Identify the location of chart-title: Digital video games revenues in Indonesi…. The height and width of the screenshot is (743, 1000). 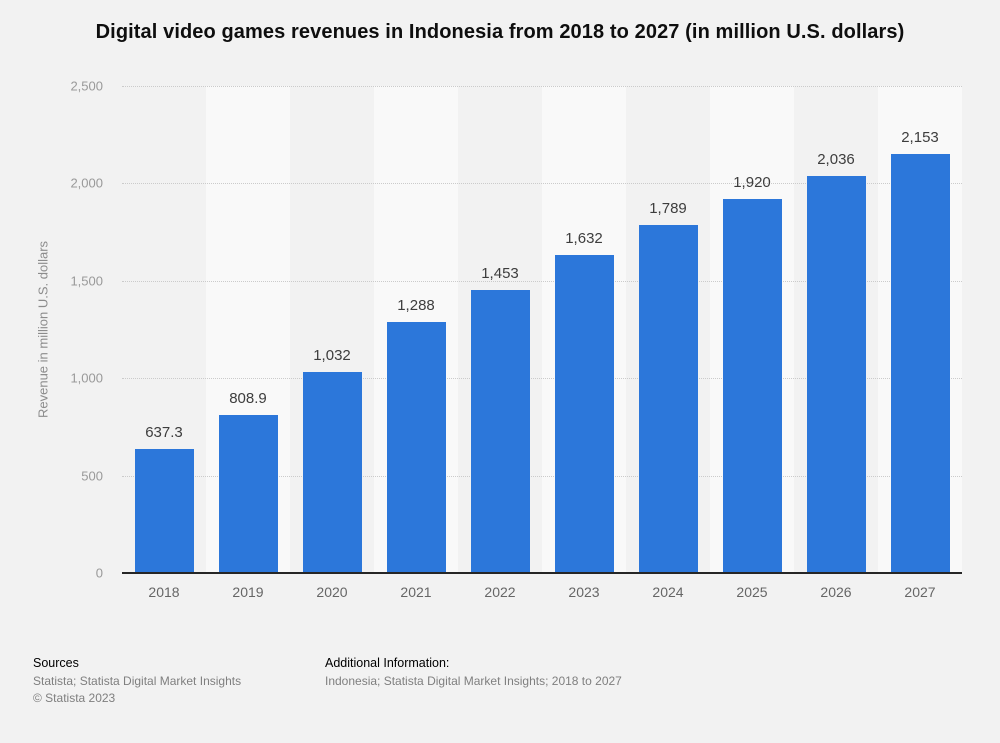
(500, 32).